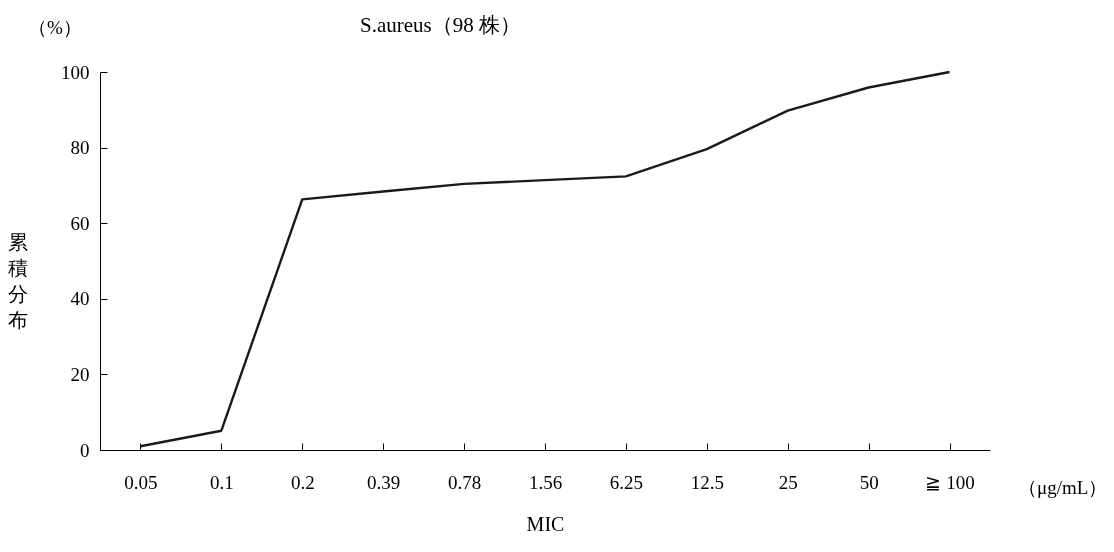  Describe the element at coordinates (1063, 487) in the screenshot. I see `text: （μg/mL）` at that location.